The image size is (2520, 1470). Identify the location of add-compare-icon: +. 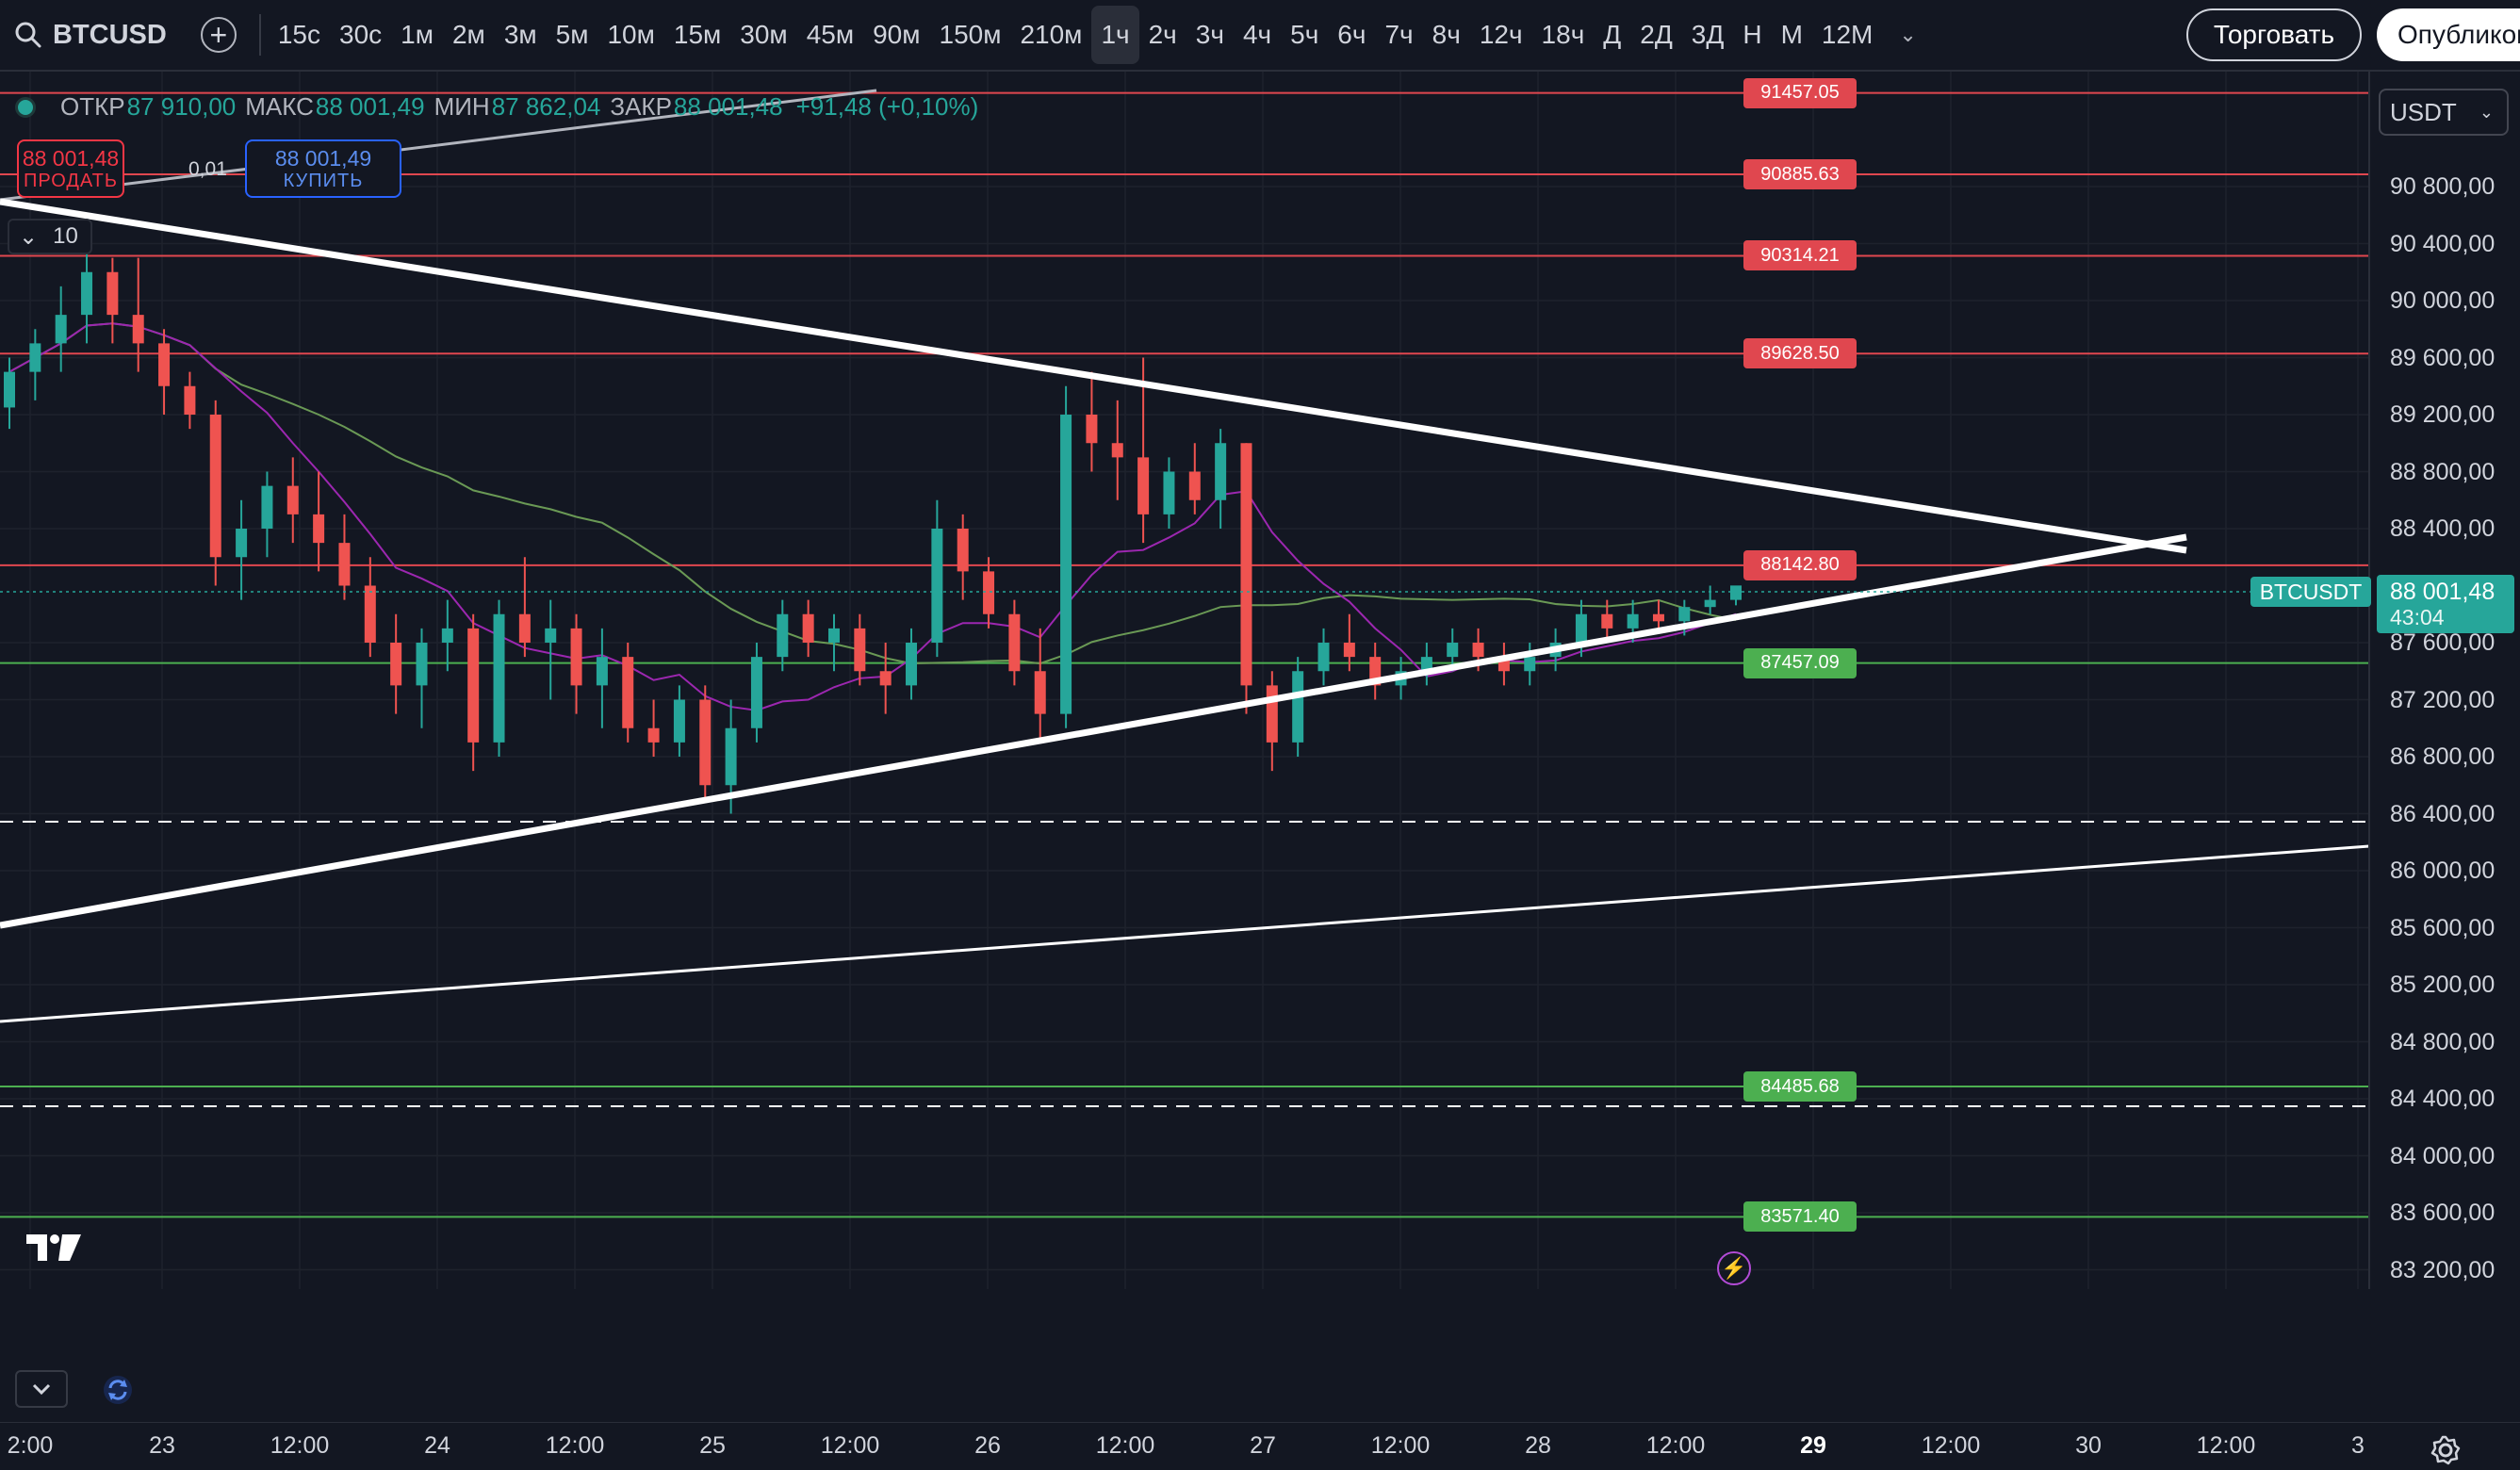
(218, 35).